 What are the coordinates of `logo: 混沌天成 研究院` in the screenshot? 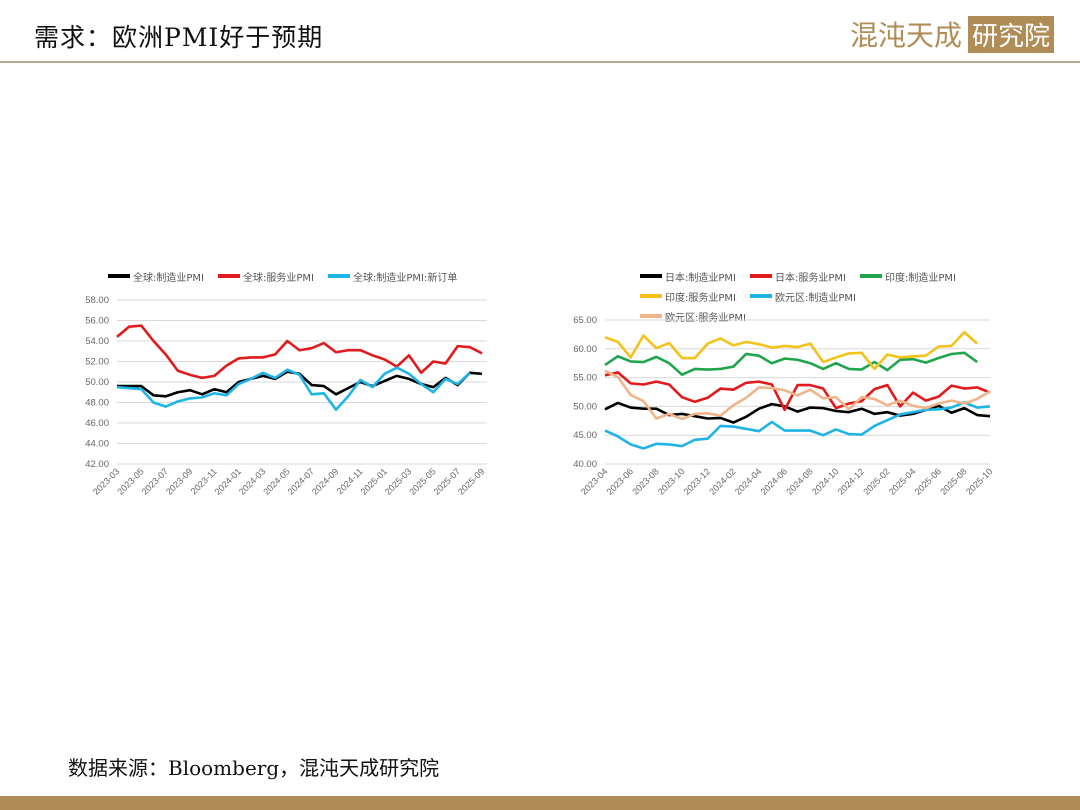 It's located at (952, 34).